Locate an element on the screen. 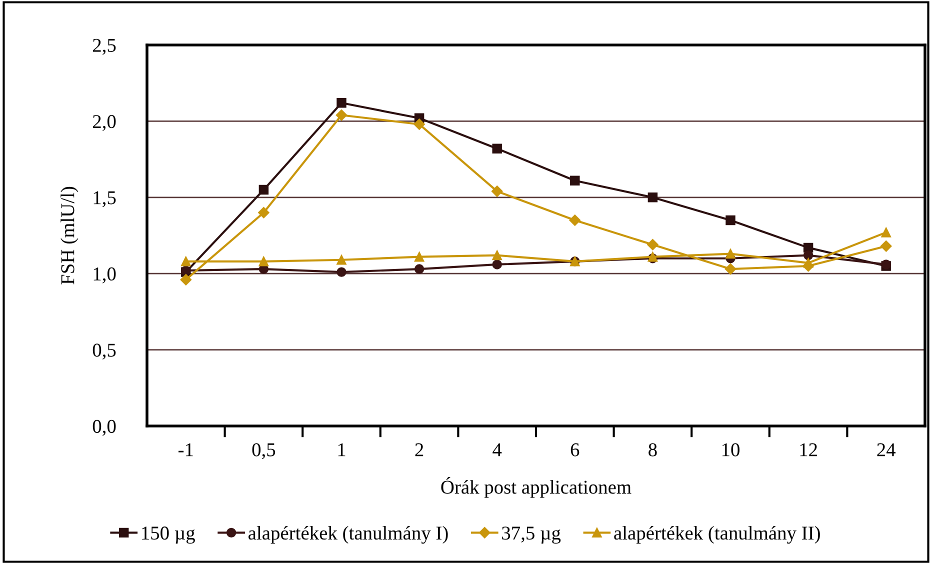  x-axis-title: Órák post applicationem is located at coordinates (536, 487).